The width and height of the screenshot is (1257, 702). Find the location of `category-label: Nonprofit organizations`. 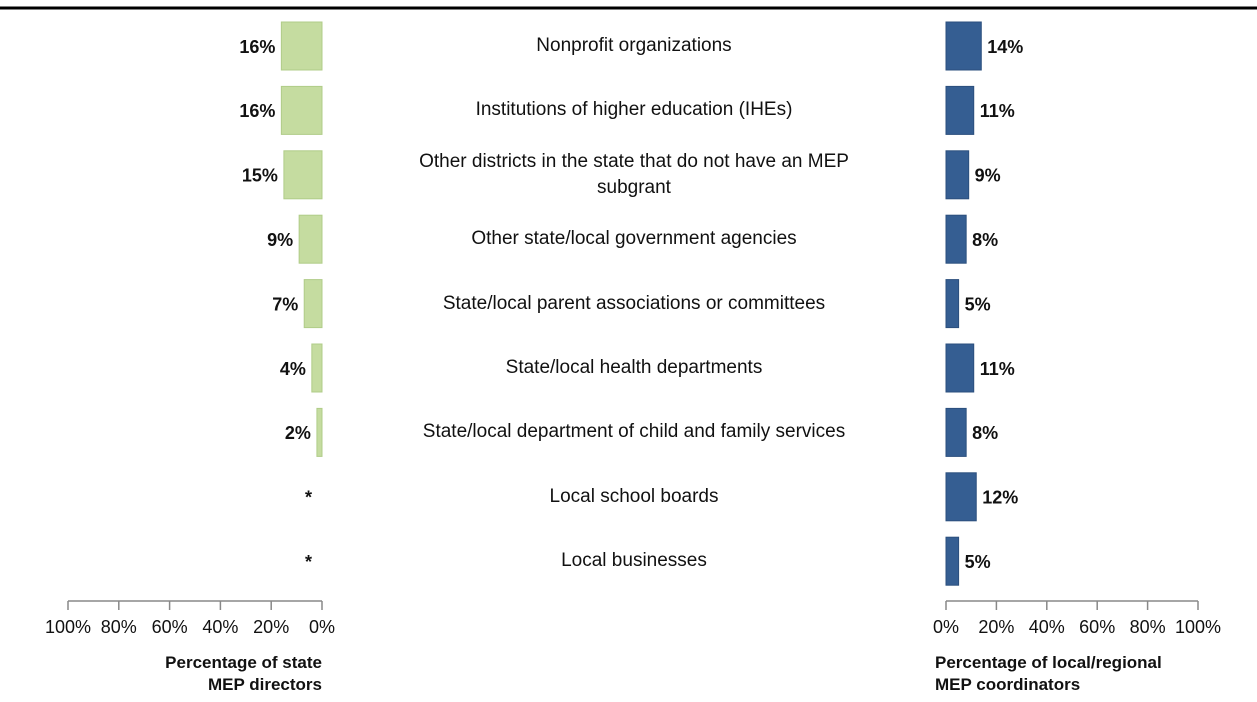

category-label: Nonprofit organizations is located at coordinates (634, 45).